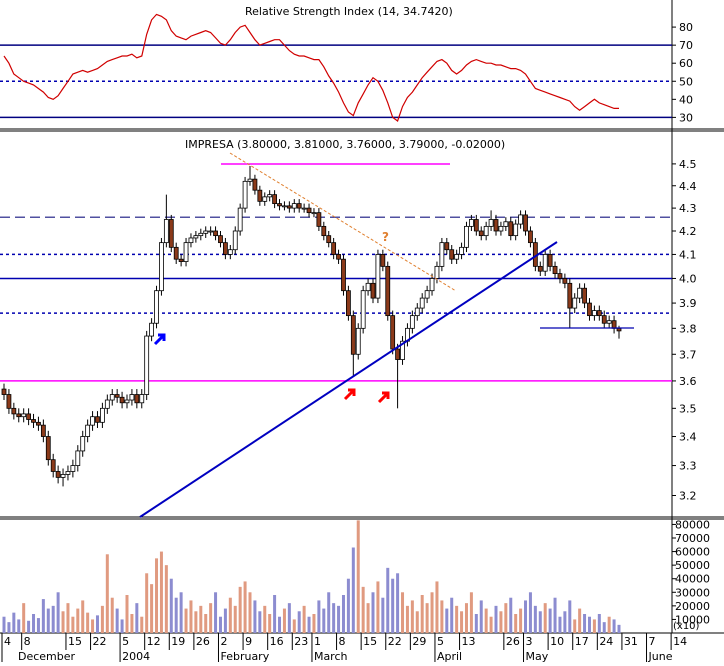 The width and height of the screenshot is (724, 666). I want to click on y-tick-label: 3.4, so click(688, 437).